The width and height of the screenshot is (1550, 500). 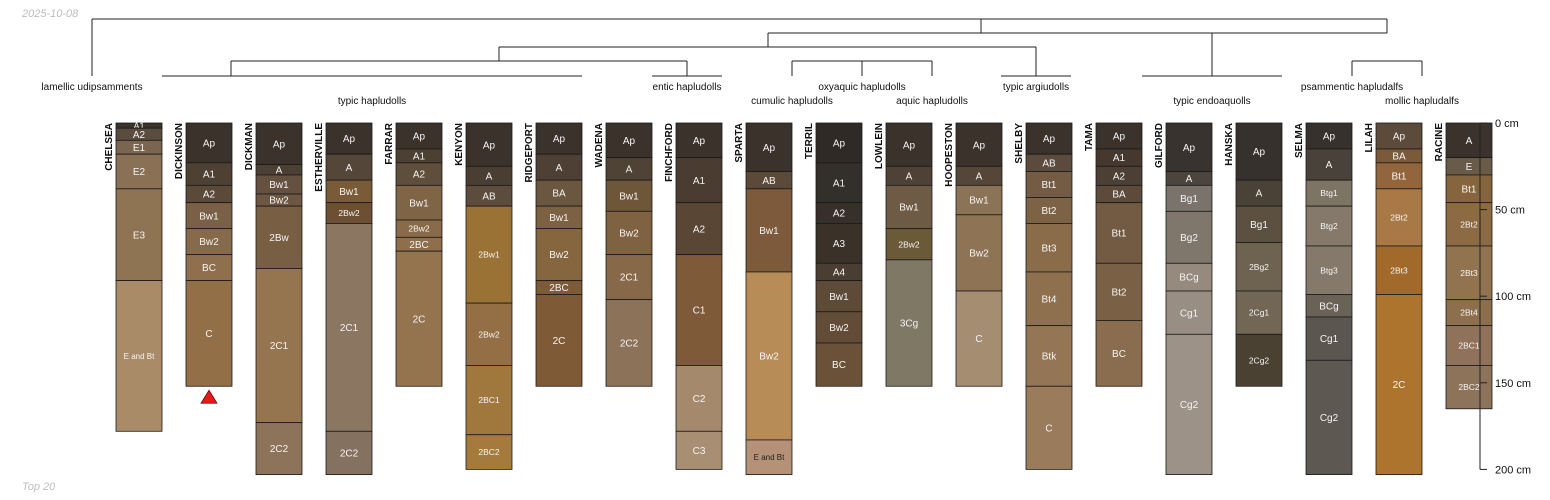 I want to click on horizon-lowlein, so click(x=909, y=323).